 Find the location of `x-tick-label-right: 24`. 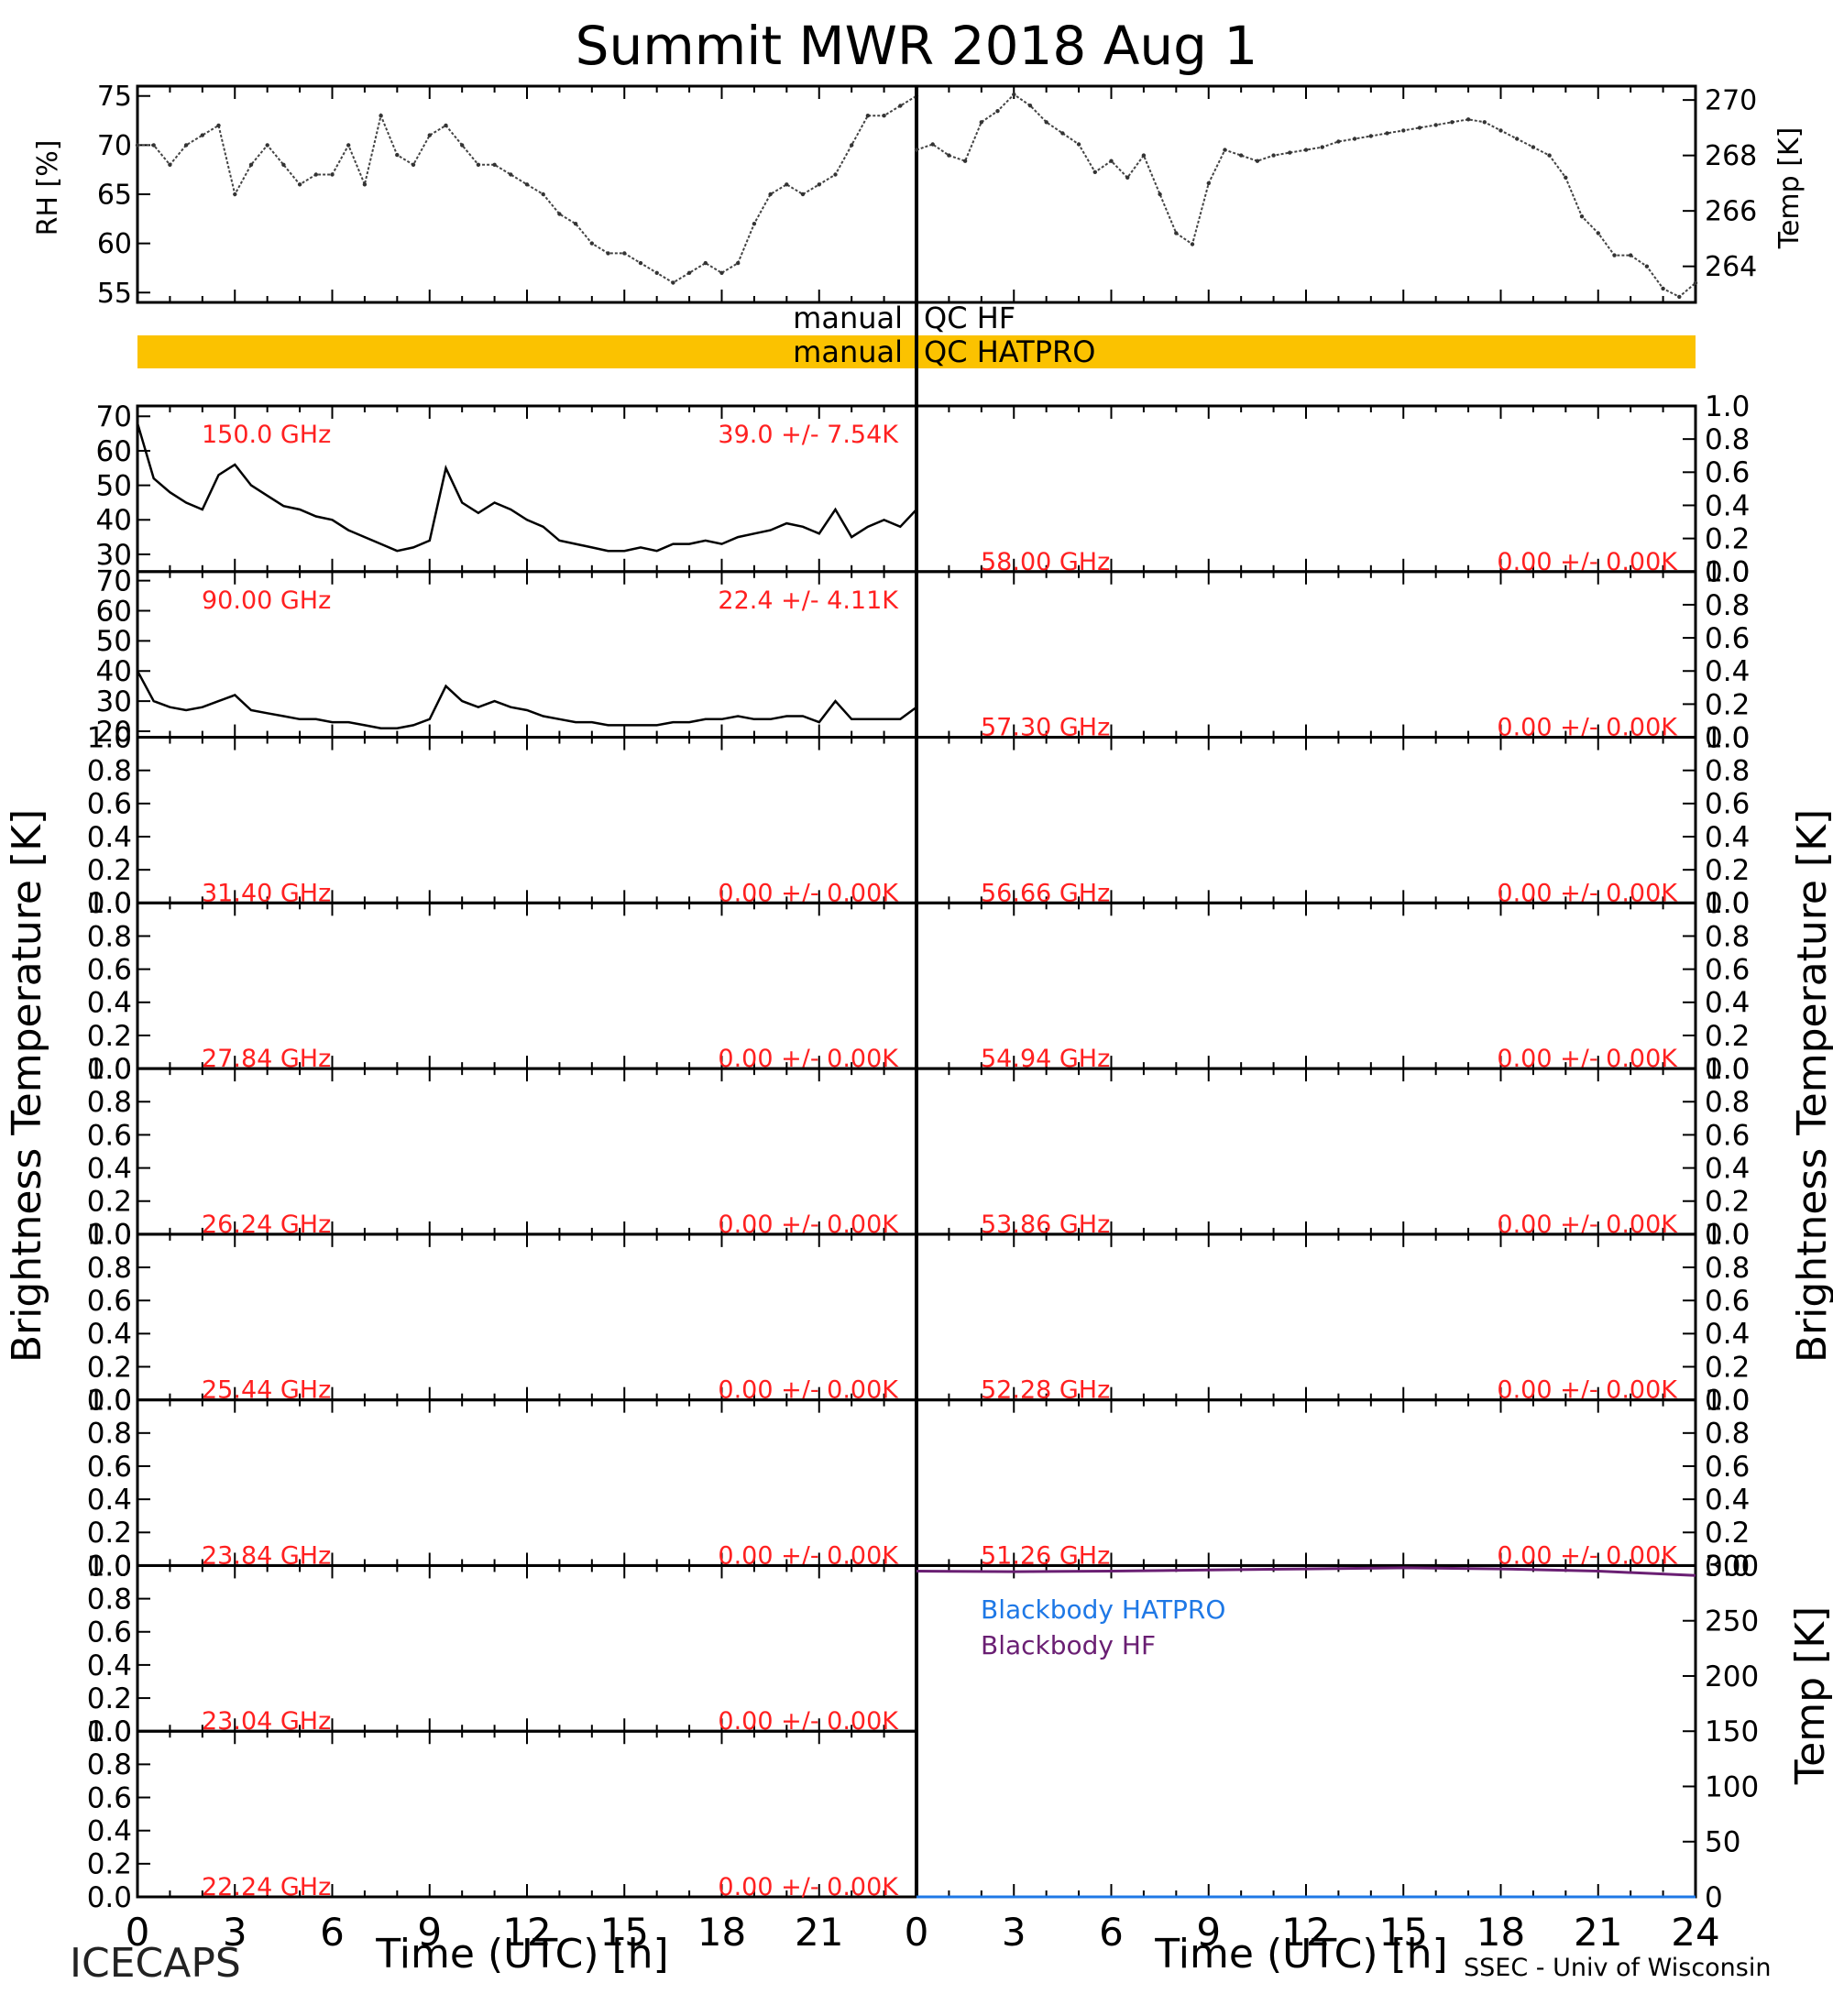

x-tick-label-right: 24 is located at coordinates (1695, 1932).